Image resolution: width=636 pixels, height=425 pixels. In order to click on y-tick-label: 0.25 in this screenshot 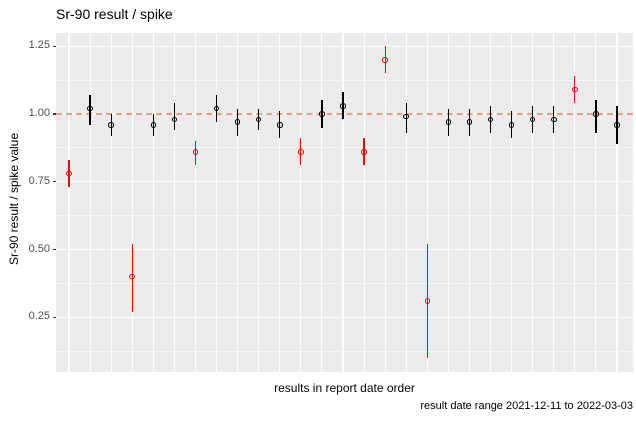, I will do `click(39, 316)`.